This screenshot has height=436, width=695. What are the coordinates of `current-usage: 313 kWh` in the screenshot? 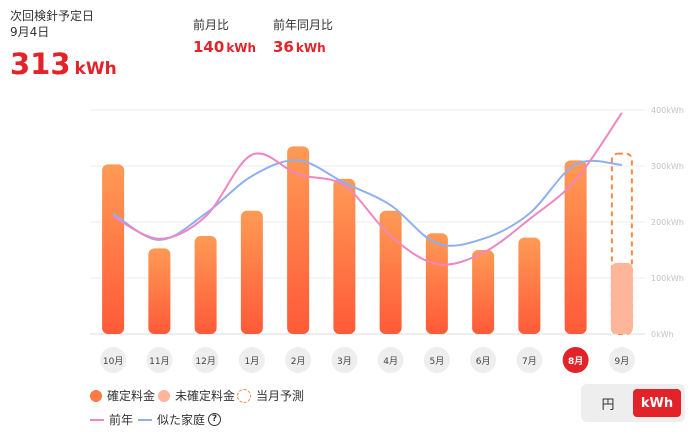 It's located at (63, 64).